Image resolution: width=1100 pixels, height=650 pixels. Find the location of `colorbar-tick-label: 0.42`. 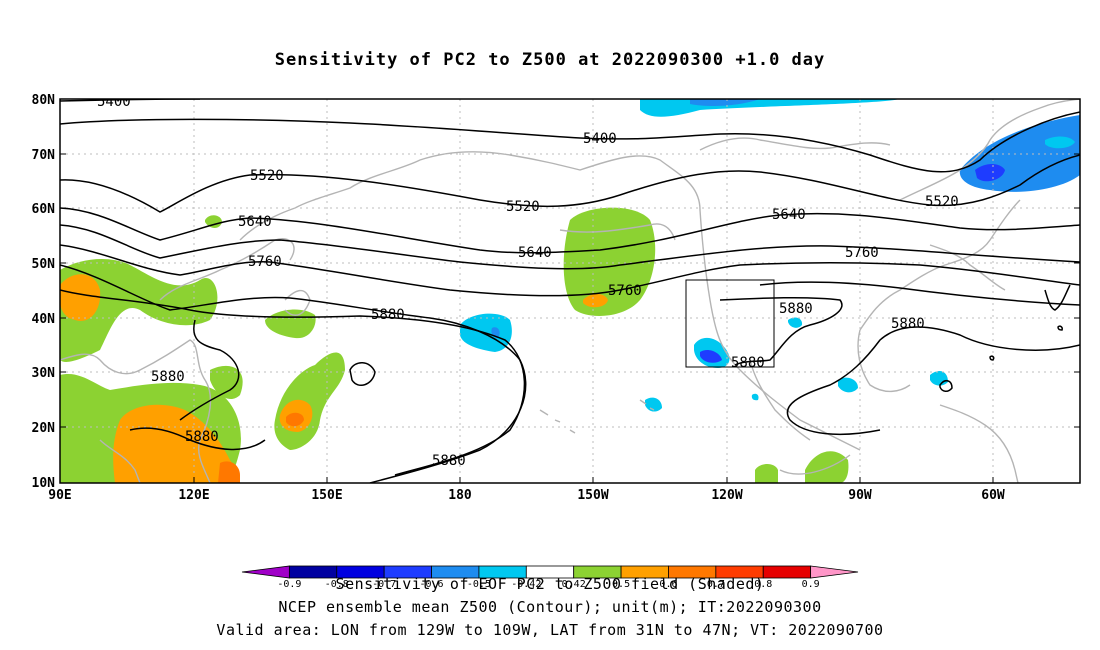

colorbar-tick-label: 0.42 is located at coordinates (574, 584).